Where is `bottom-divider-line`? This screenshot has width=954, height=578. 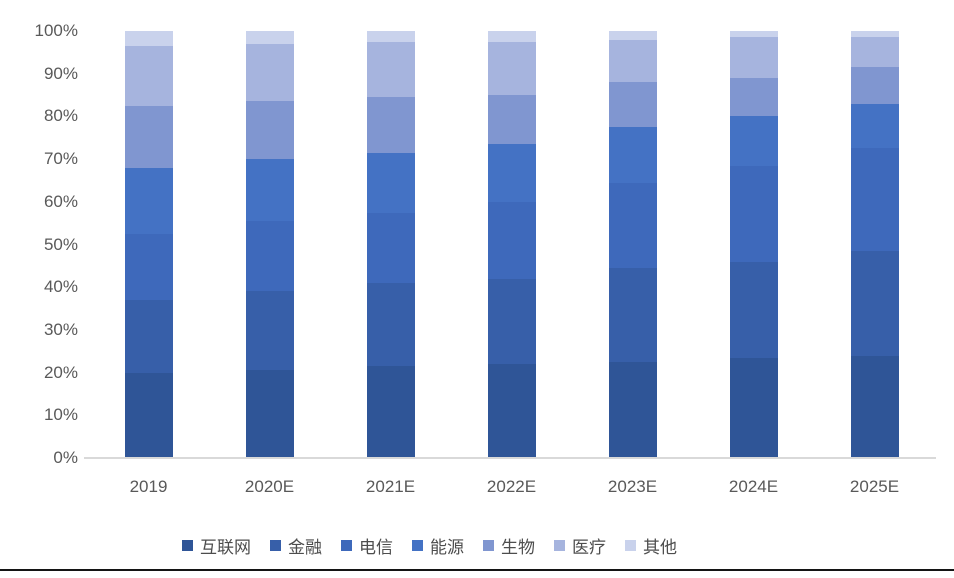 bottom-divider-line is located at coordinates (477, 570).